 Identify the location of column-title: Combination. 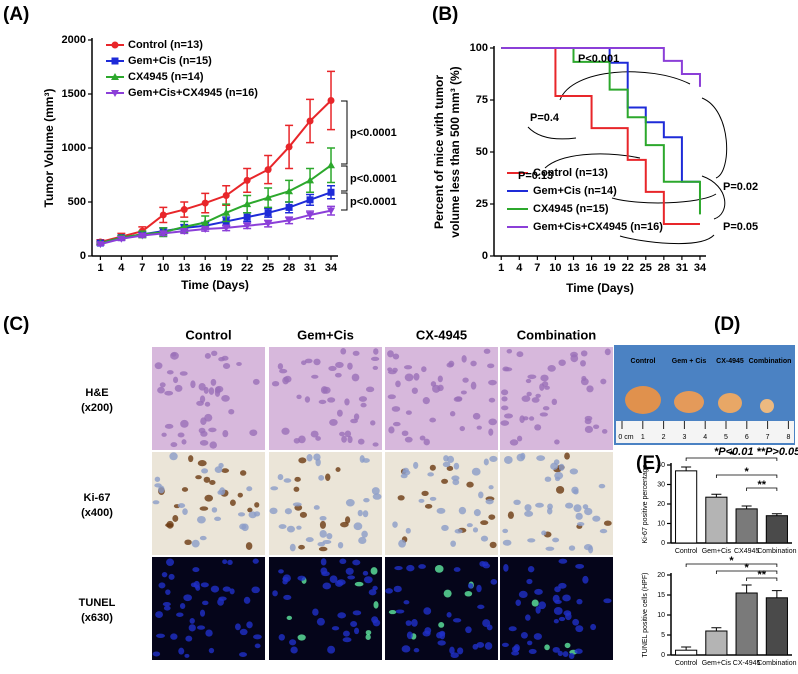
(556, 334).